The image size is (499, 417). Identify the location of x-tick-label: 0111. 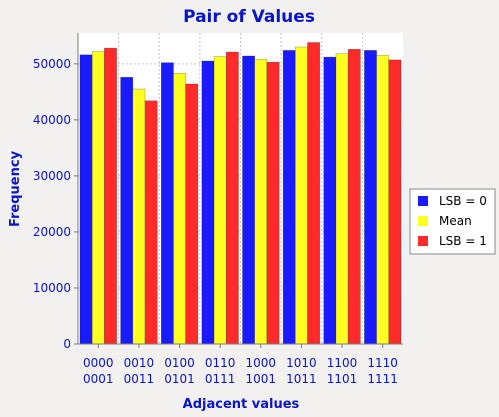
(220, 379).